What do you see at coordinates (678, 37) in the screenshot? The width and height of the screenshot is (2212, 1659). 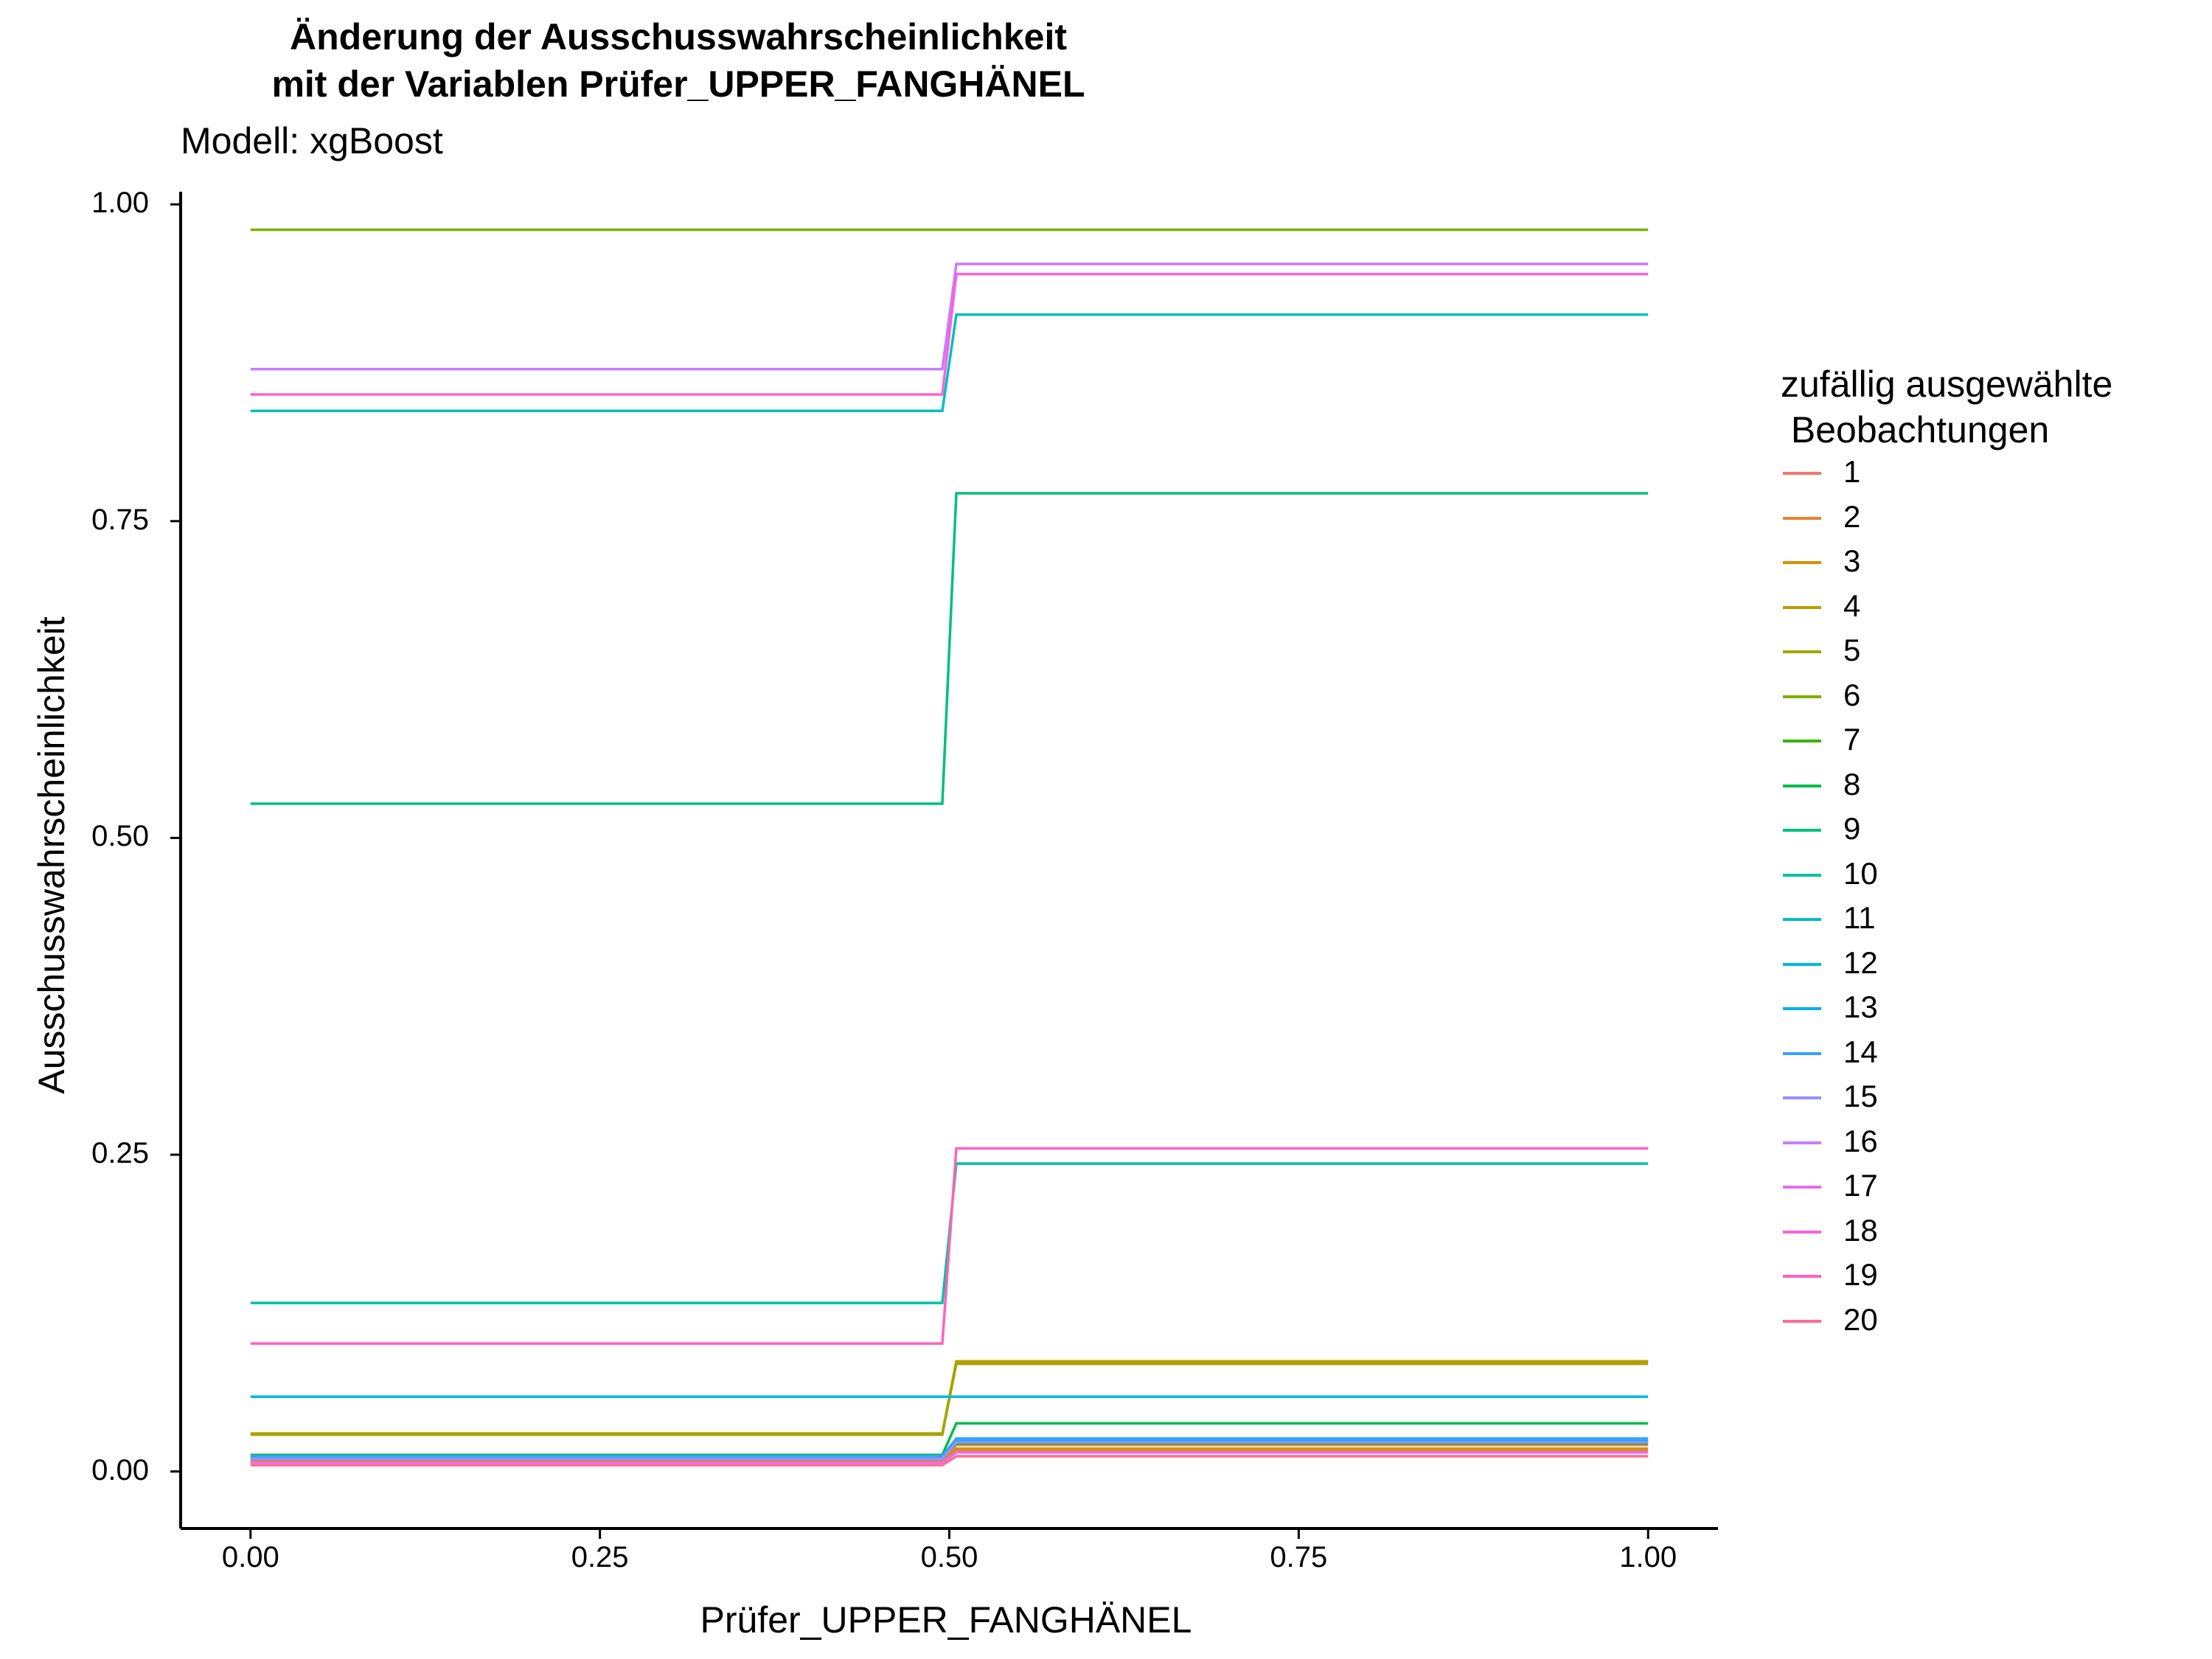 I see `chart-title-line-1: Änderung der Ausschusswahrscheinlichkeit` at bounding box center [678, 37].